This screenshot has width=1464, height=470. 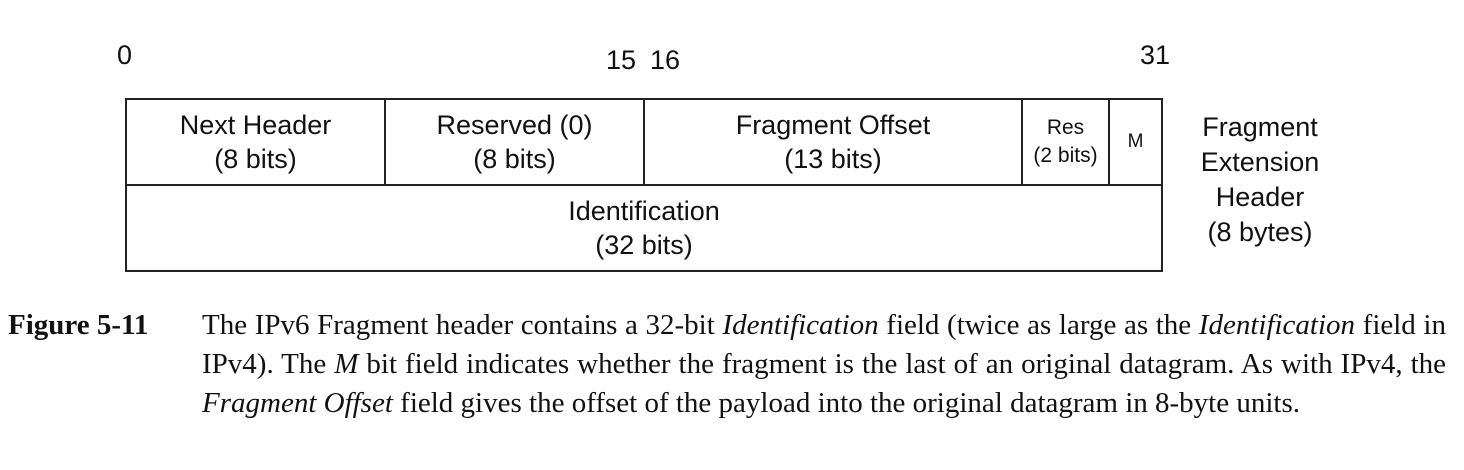 I want to click on caption-italic-m: M, so click(x=346, y=364).